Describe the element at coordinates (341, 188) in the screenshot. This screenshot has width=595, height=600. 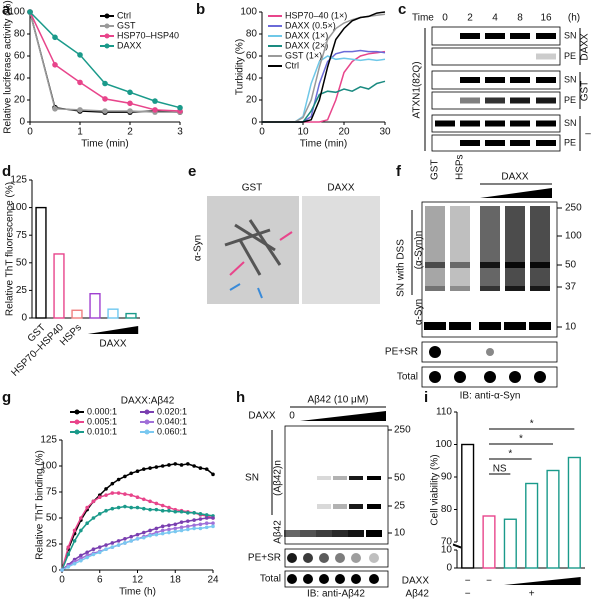
I see `column-label: DAXX` at that location.